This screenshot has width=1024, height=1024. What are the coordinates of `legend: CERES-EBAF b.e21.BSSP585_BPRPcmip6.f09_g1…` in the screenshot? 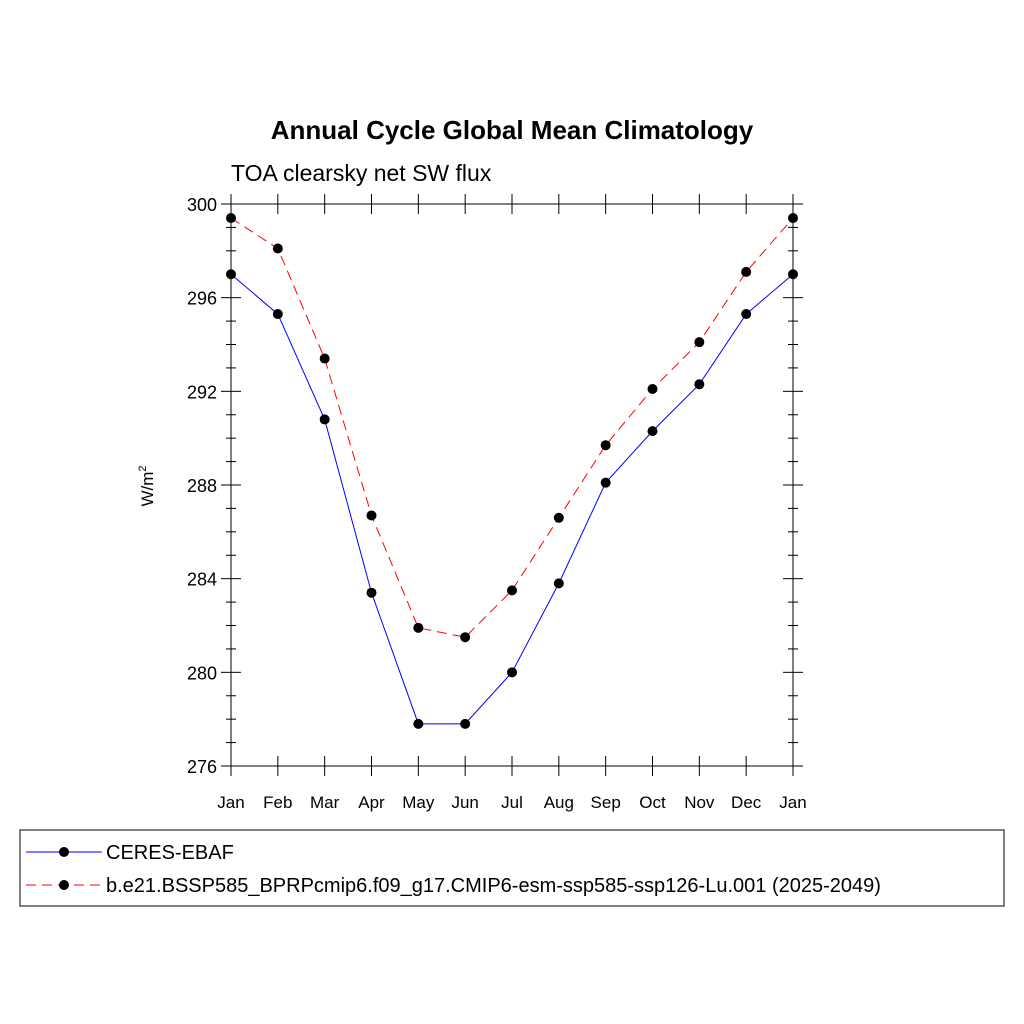 It's located at (512, 868).